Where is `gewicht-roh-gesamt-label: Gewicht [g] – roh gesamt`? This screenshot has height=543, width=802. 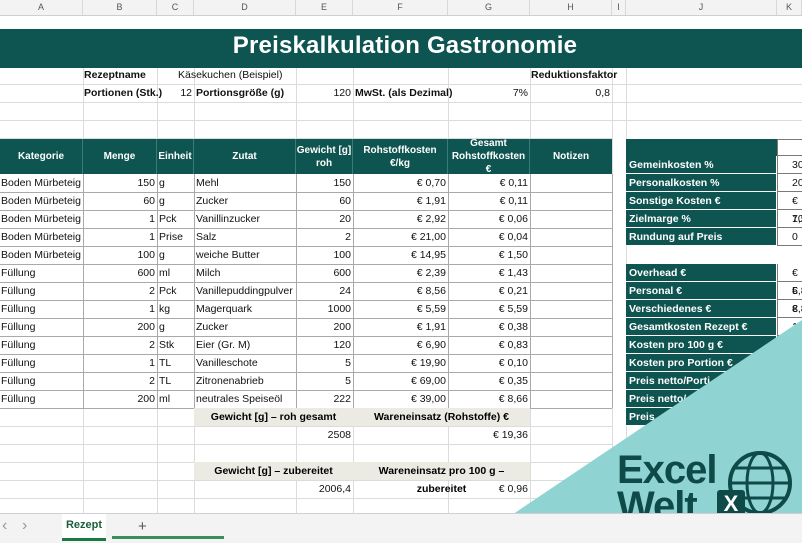
gewicht-roh-gesamt-label: Gewicht [g] – roh gesamt is located at coordinates (273, 417).